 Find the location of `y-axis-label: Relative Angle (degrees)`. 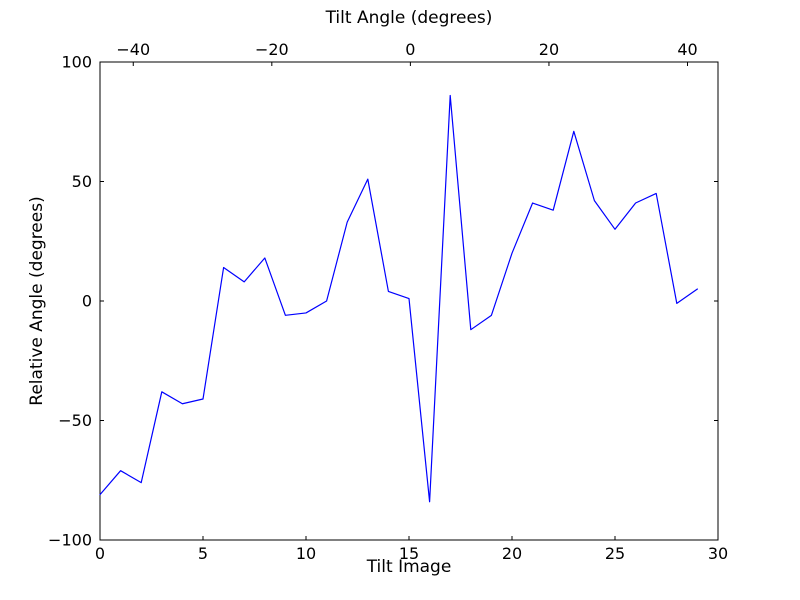

y-axis-label: Relative Angle (degrees) is located at coordinates (37, 301).